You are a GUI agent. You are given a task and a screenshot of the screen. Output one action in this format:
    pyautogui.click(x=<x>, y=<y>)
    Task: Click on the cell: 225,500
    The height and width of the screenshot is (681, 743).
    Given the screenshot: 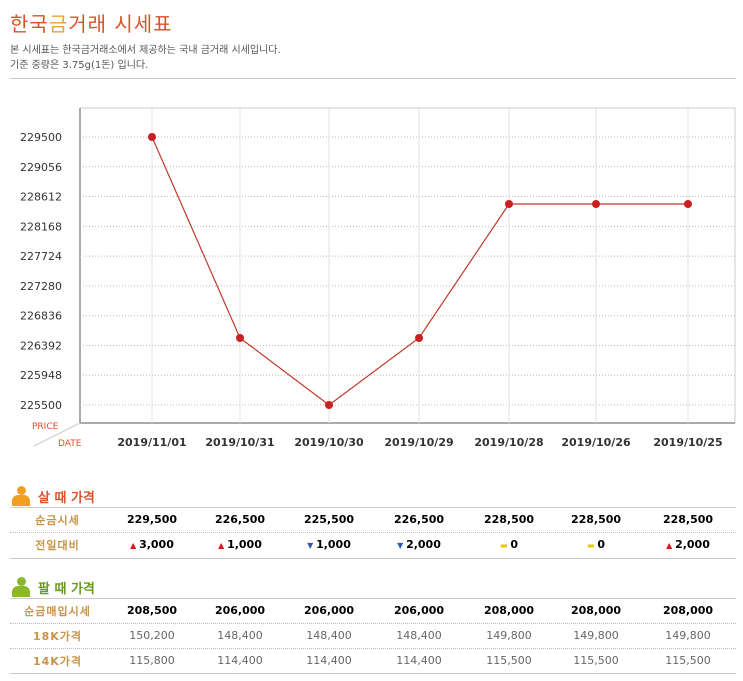 What is the action you would take?
    pyautogui.click(x=329, y=519)
    